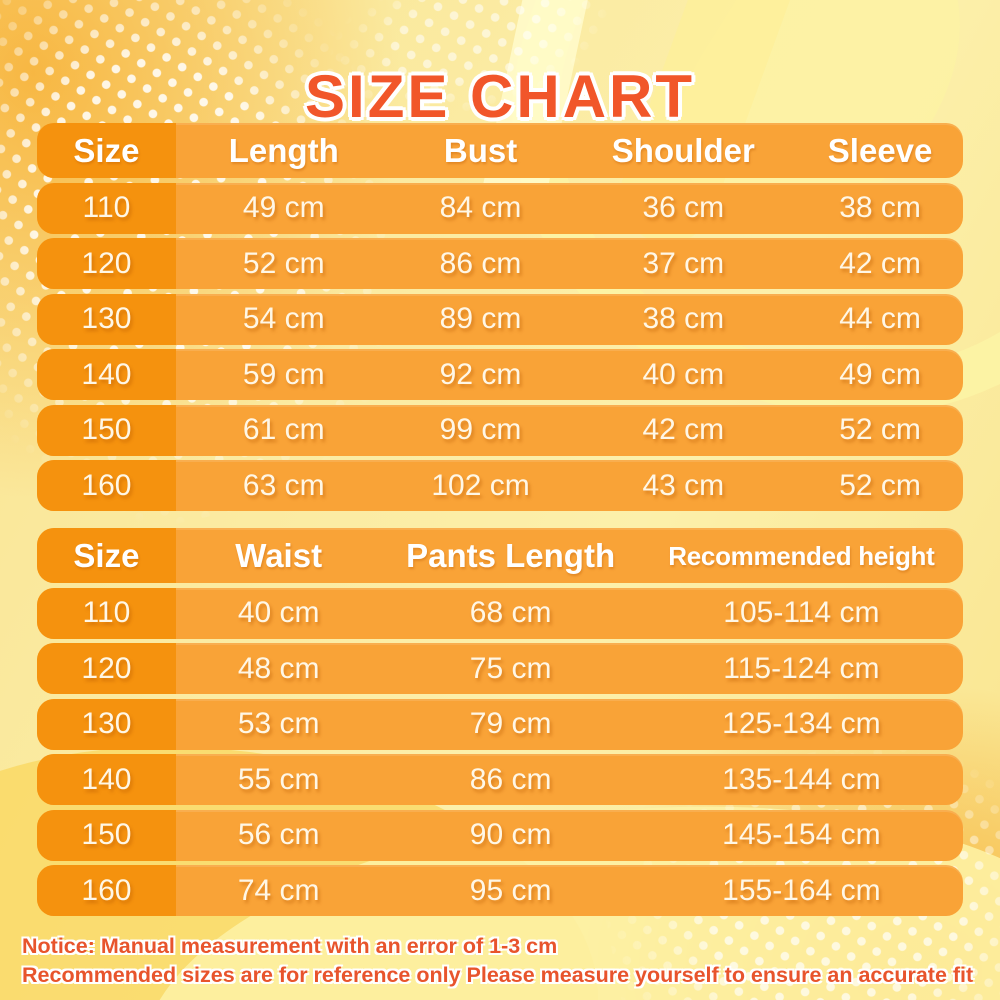  Describe the element at coordinates (801, 890) in the screenshot. I see `table-cell: 155-164 cm` at that location.